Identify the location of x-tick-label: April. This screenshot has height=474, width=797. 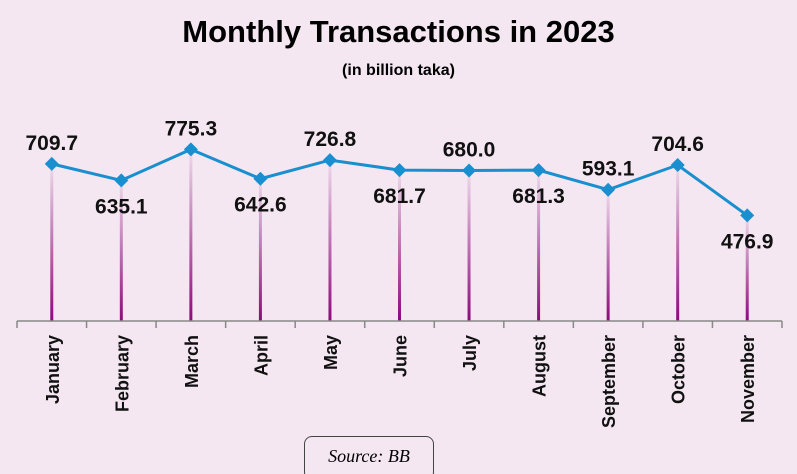
(261, 355).